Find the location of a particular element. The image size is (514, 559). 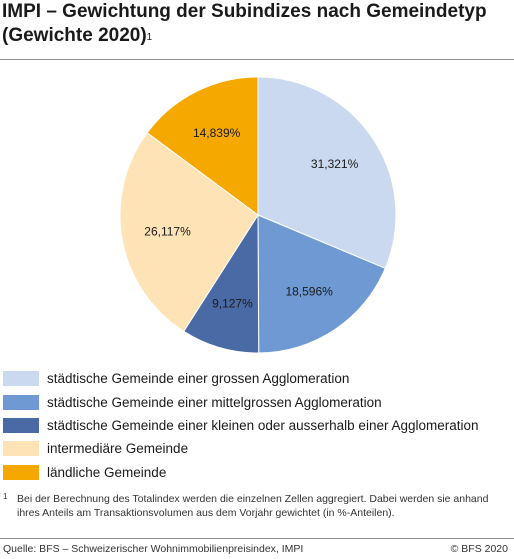

pie-value-label-2: 18,596% is located at coordinates (309, 291).